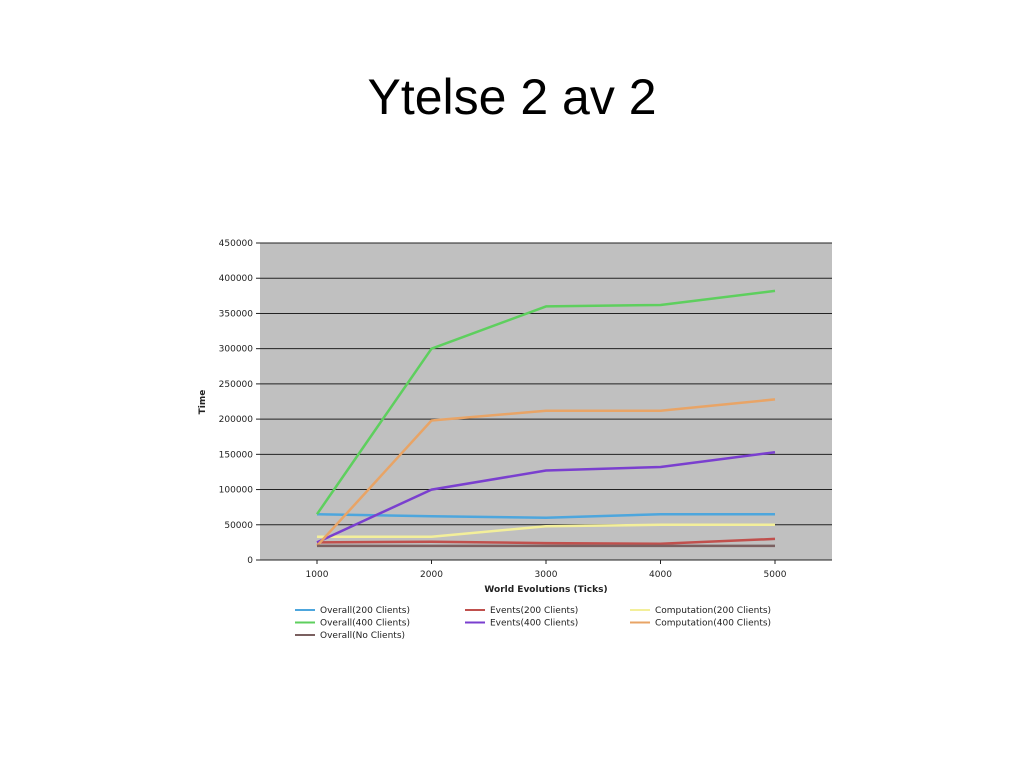 This screenshot has width=1024, height=768. I want to click on y-tick-label: 350000, so click(236, 314).